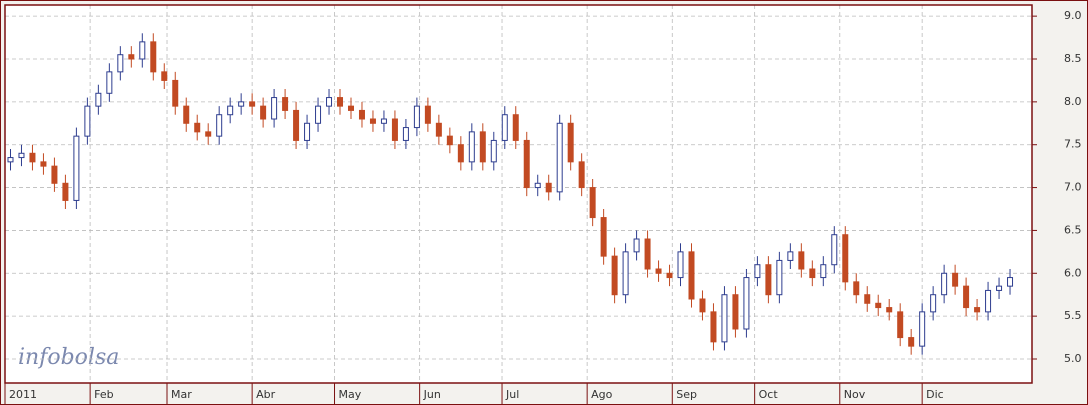 This screenshot has width=1088, height=405. What do you see at coordinates (769, 394) in the screenshot?
I see `x-tick-label: Oct` at bounding box center [769, 394].